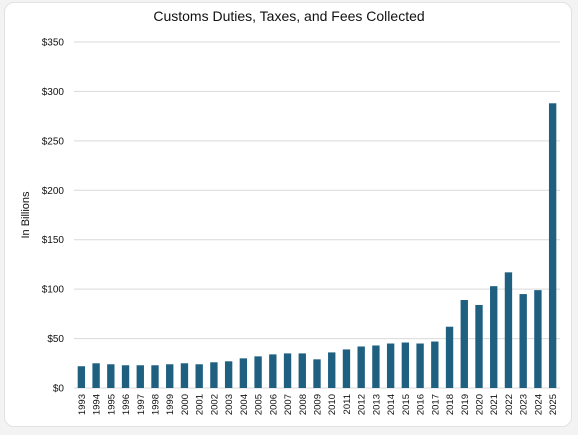 The height and width of the screenshot is (435, 578). What do you see at coordinates (141, 404) in the screenshot?
I see `x-tick-label: 1997` at bounding box center [141, 404].